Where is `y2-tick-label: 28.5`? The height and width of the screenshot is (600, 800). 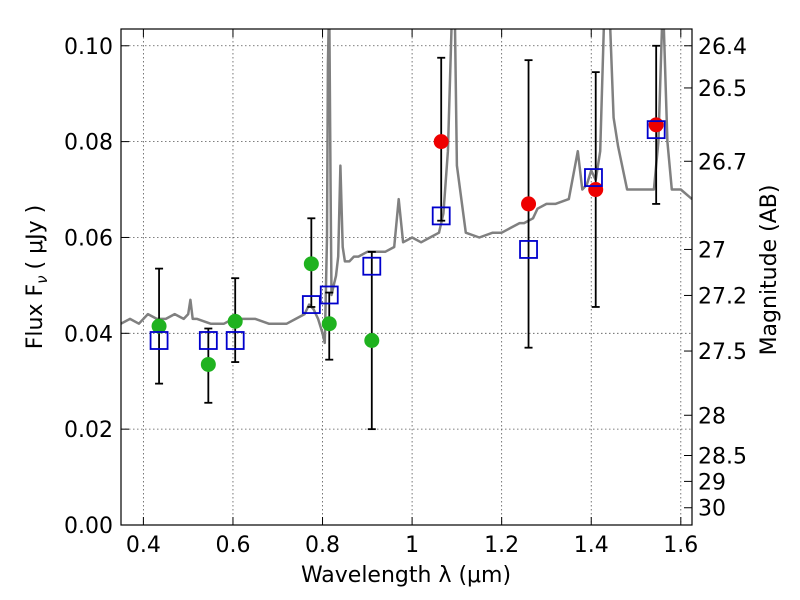 y2-tick-label: 28.5 is located at coordinates (722, 457).